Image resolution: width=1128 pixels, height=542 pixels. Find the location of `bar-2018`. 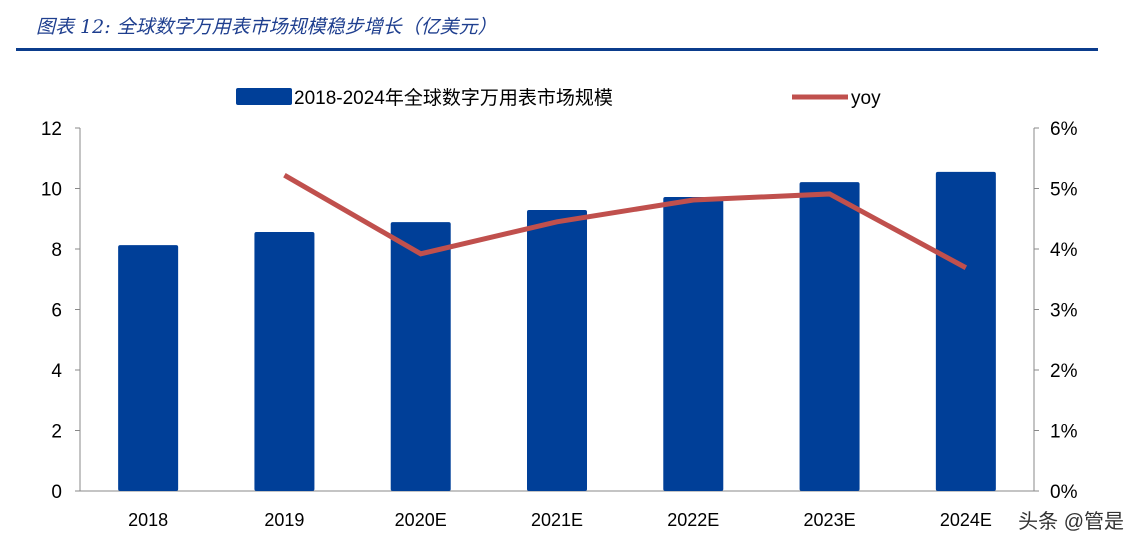

bar-2018 is located at coordinates (148, 368).